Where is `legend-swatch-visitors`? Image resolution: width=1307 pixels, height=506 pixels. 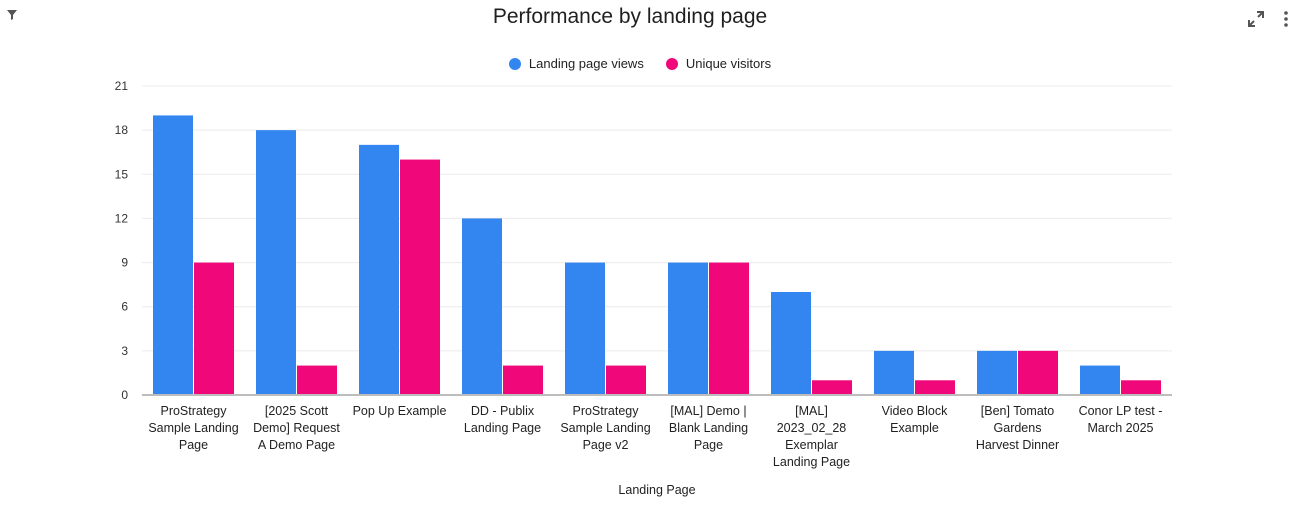
legend-swatch-visitors is located at coordinates (671, 63).